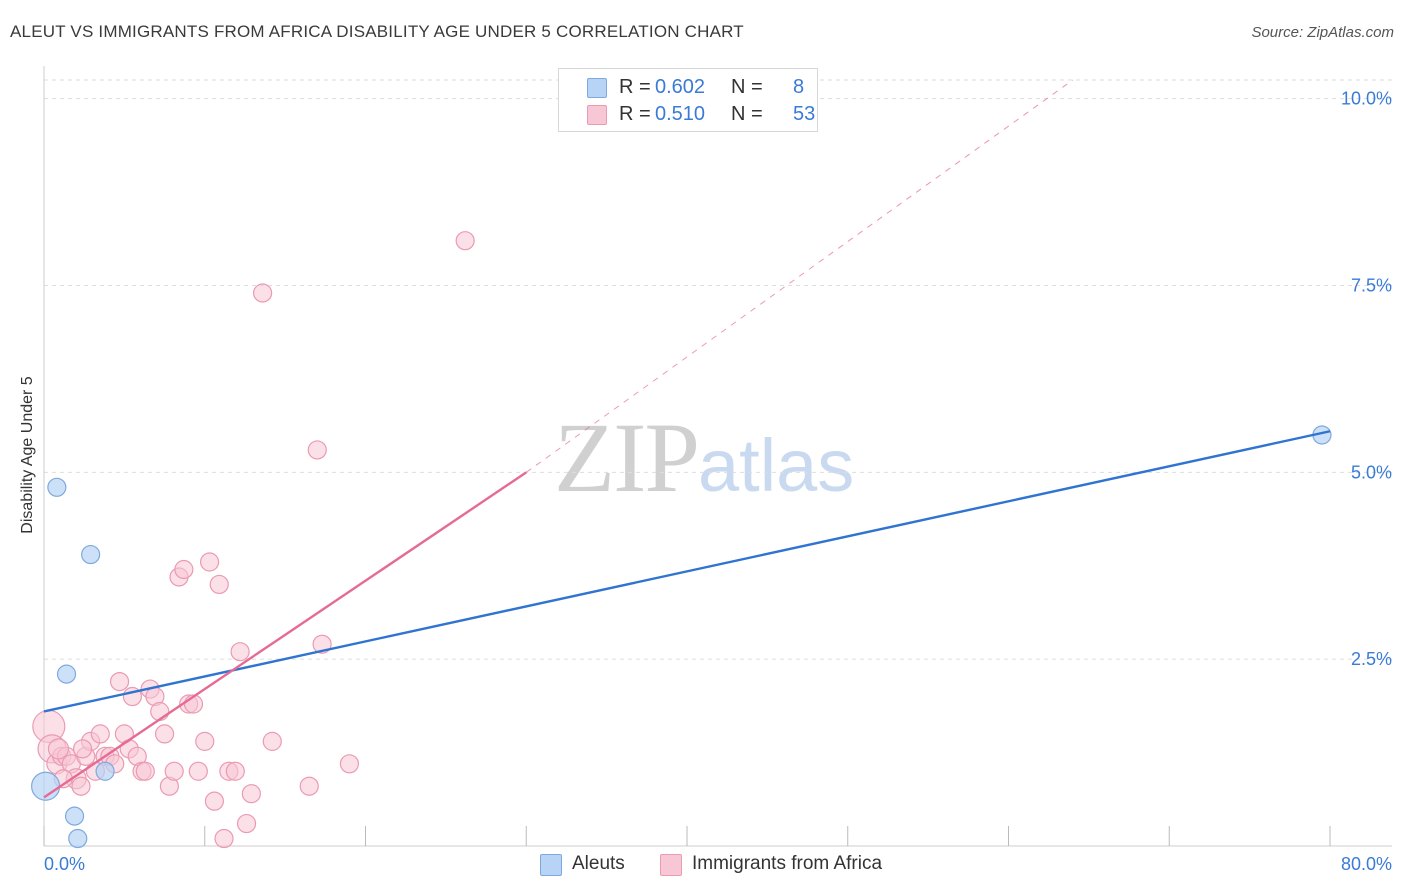 This screenshot has width=1406, height=892. I want to click on bottom-legend-swatch-africa, so click(671, 865).